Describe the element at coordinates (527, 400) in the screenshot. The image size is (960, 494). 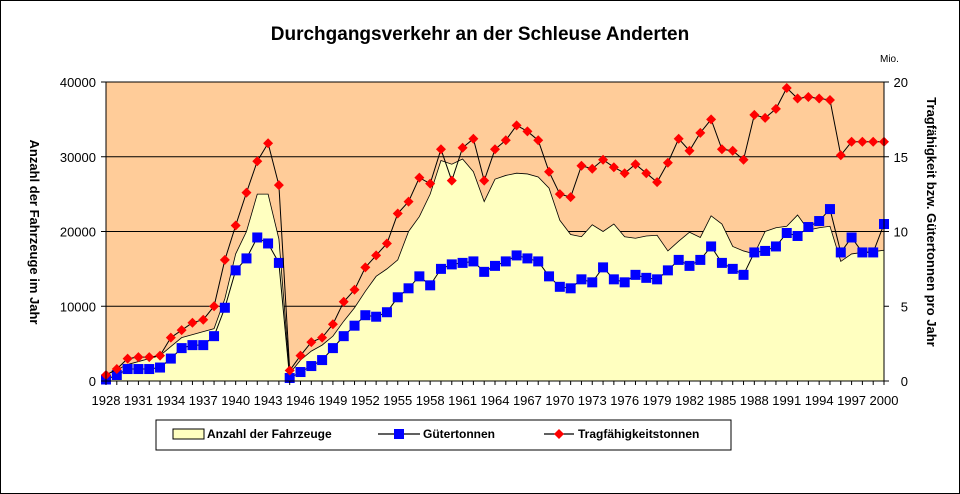
I see `x-tick-label: 1967` at that location.